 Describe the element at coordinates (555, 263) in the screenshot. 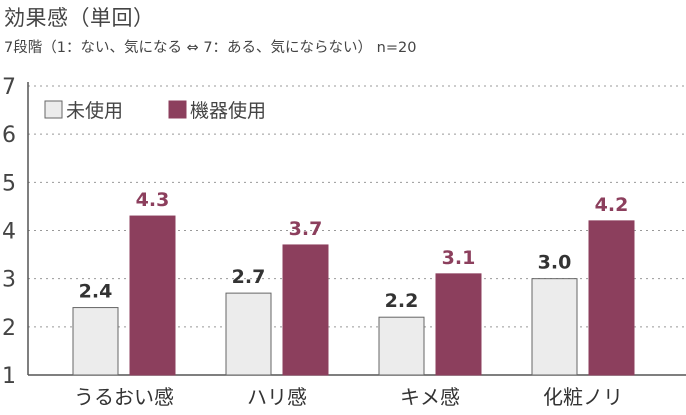

I see `data-label: 3.0` at that location.